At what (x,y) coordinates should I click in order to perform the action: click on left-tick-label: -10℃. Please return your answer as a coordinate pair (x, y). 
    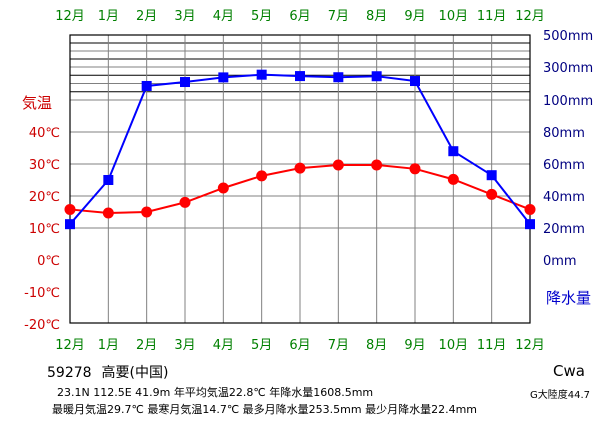
    Looking at the image, I should click on (42, 293).